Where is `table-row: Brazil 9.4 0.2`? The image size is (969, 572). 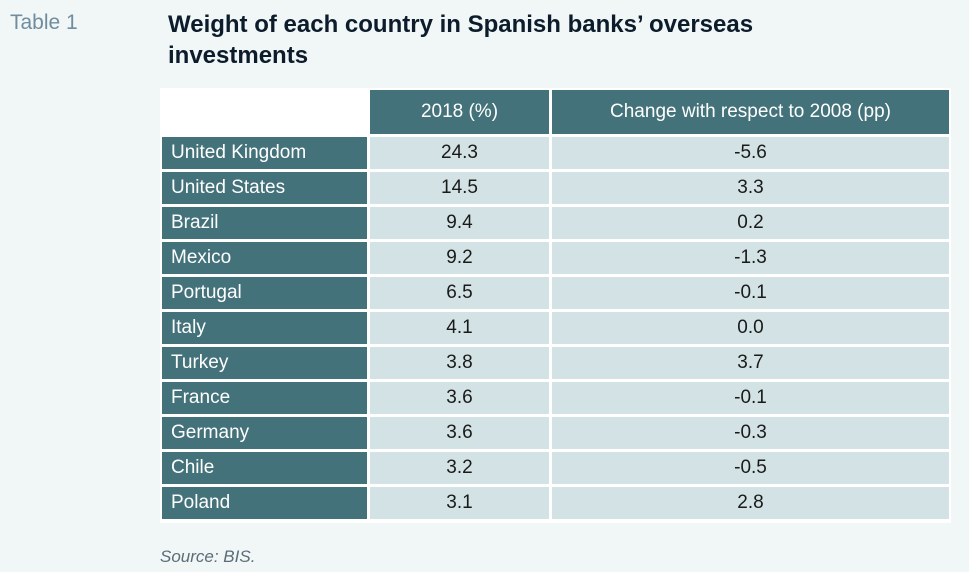
table-row: Brazil 9.4 0.2 is located at coordinates (555, 223).